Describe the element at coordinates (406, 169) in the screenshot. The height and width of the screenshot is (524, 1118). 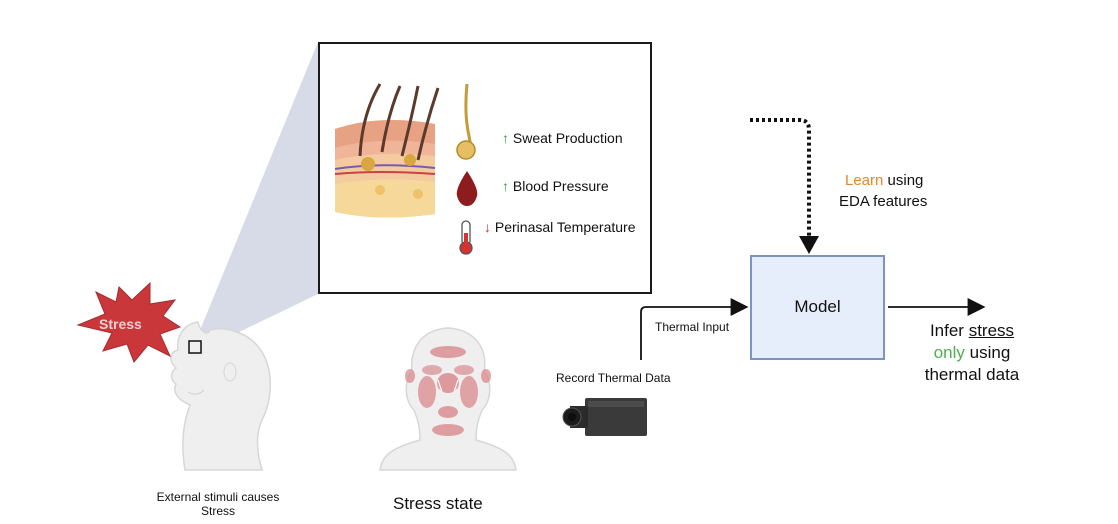
I see `skin-cross-section-icon` at that location.